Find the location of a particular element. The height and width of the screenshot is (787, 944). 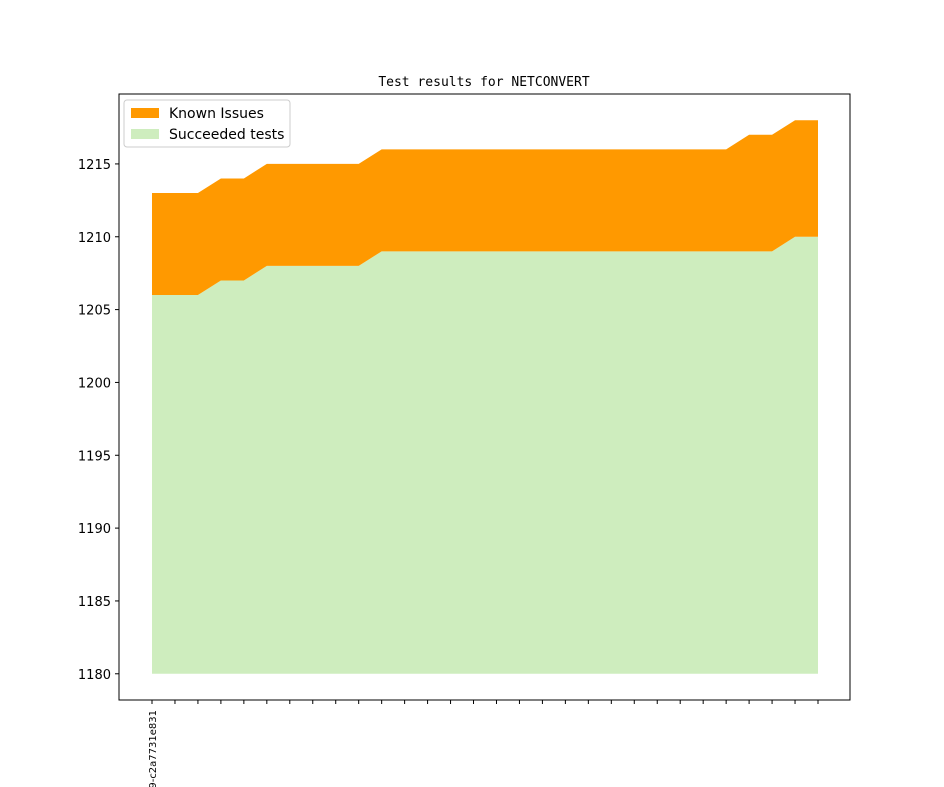

legend-entry-label: Succeeded tests is located at coordinates (226, 135).